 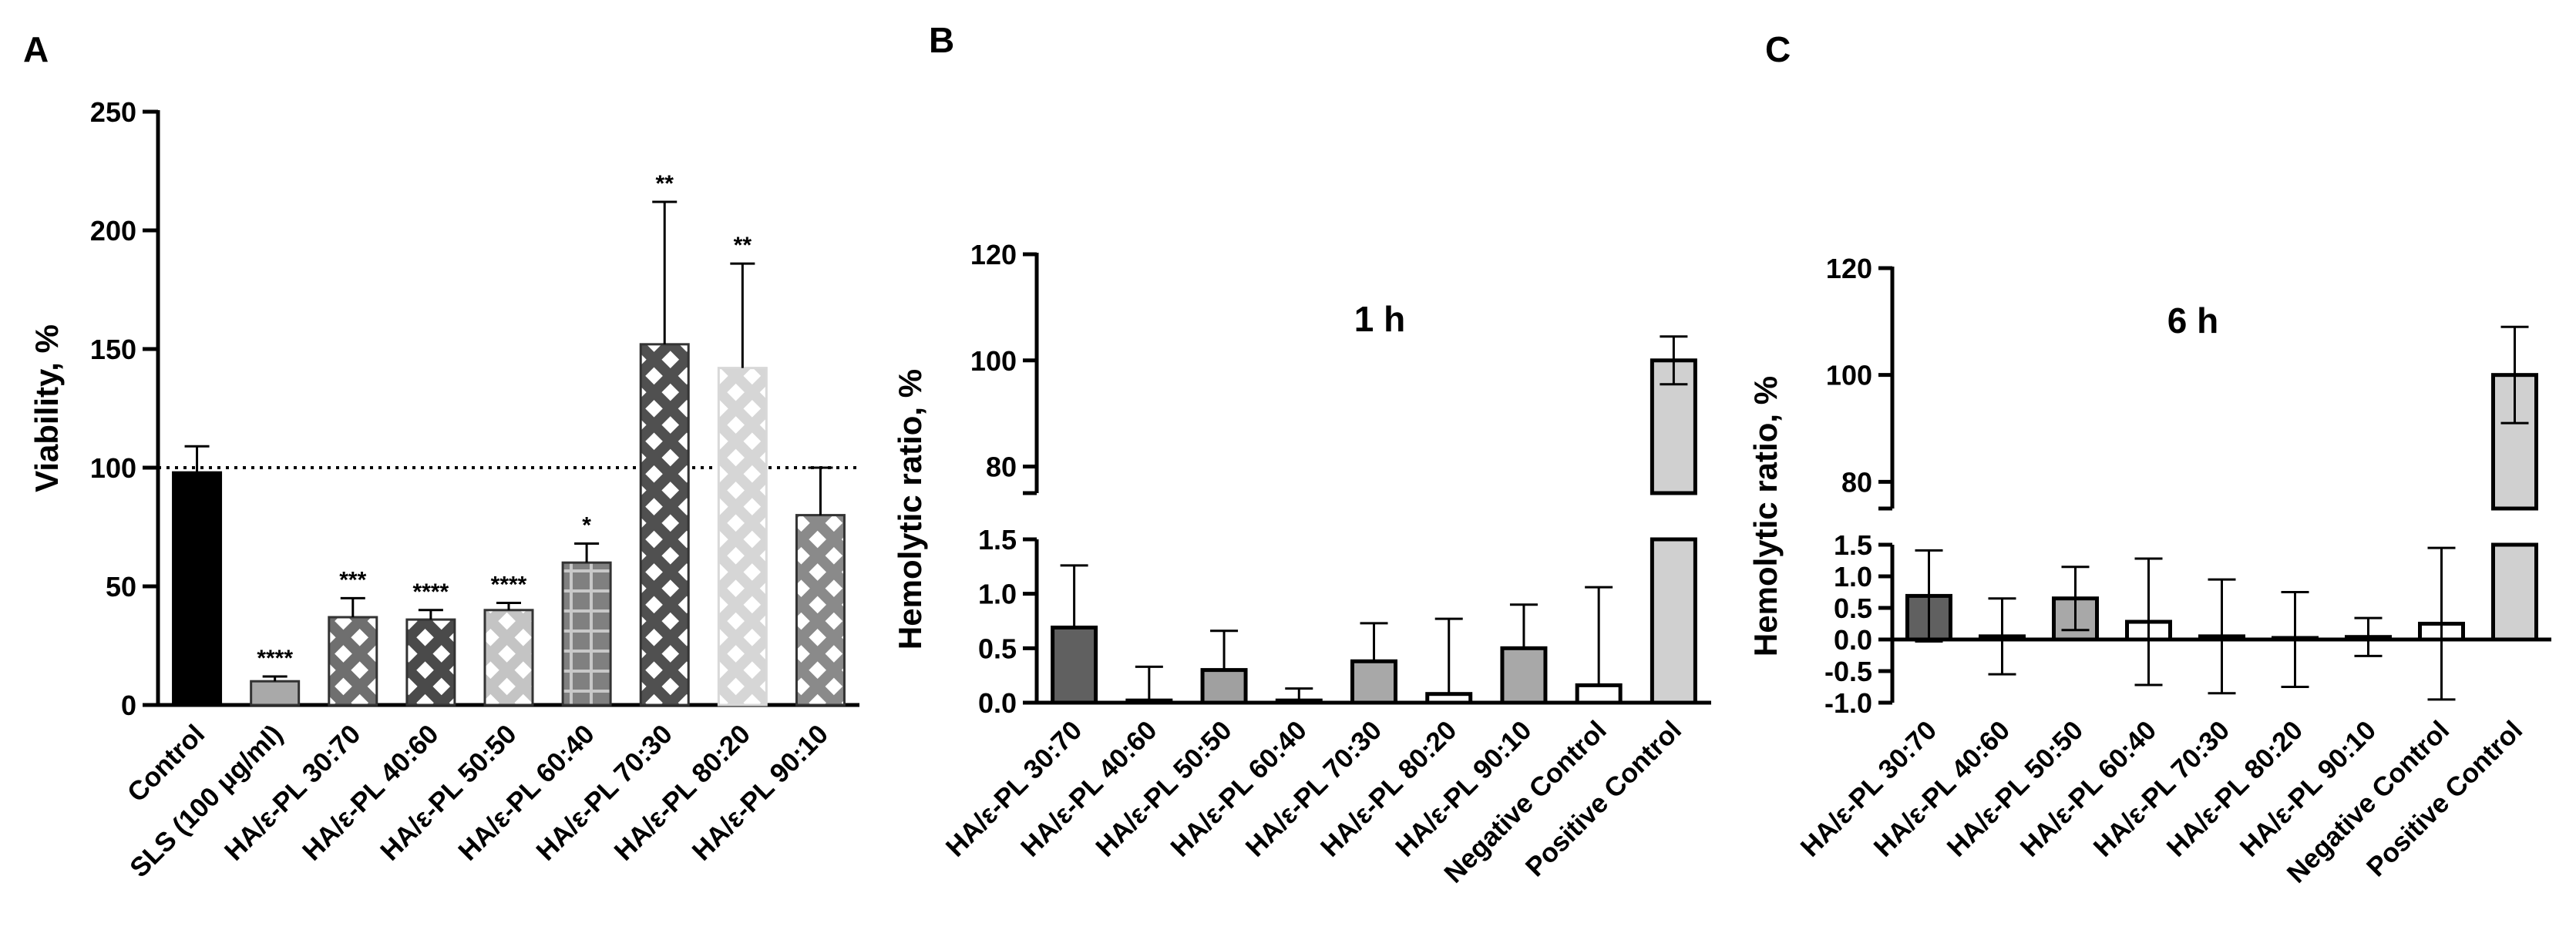 What do you see at coordinates (1089, 789) in the screenshot?
I see `b-x-tick-label: HA/ε-PL 40:60` at bounding box center [1089, 789].